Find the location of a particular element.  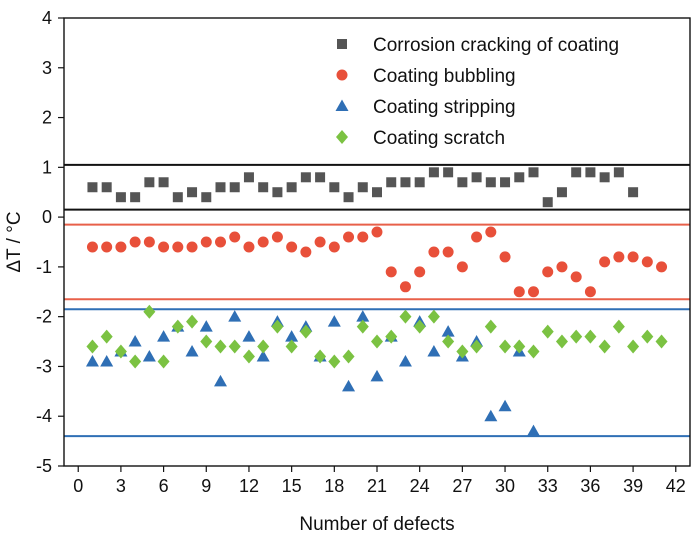

x-tick-label: 0 is located at coordinates (78, 486).